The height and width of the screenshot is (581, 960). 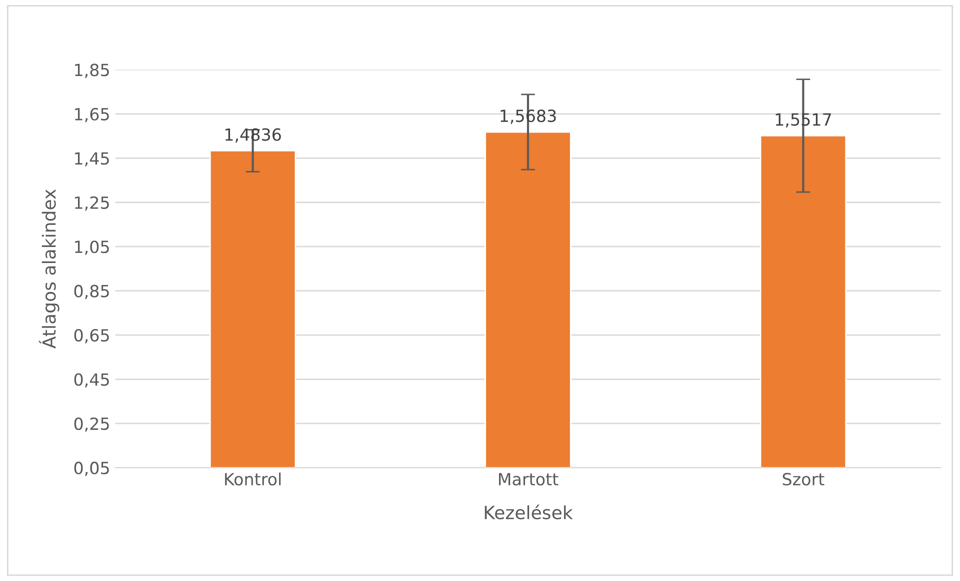 I want to click on y-tick-label: 1,65, so click(x=92, y=115).